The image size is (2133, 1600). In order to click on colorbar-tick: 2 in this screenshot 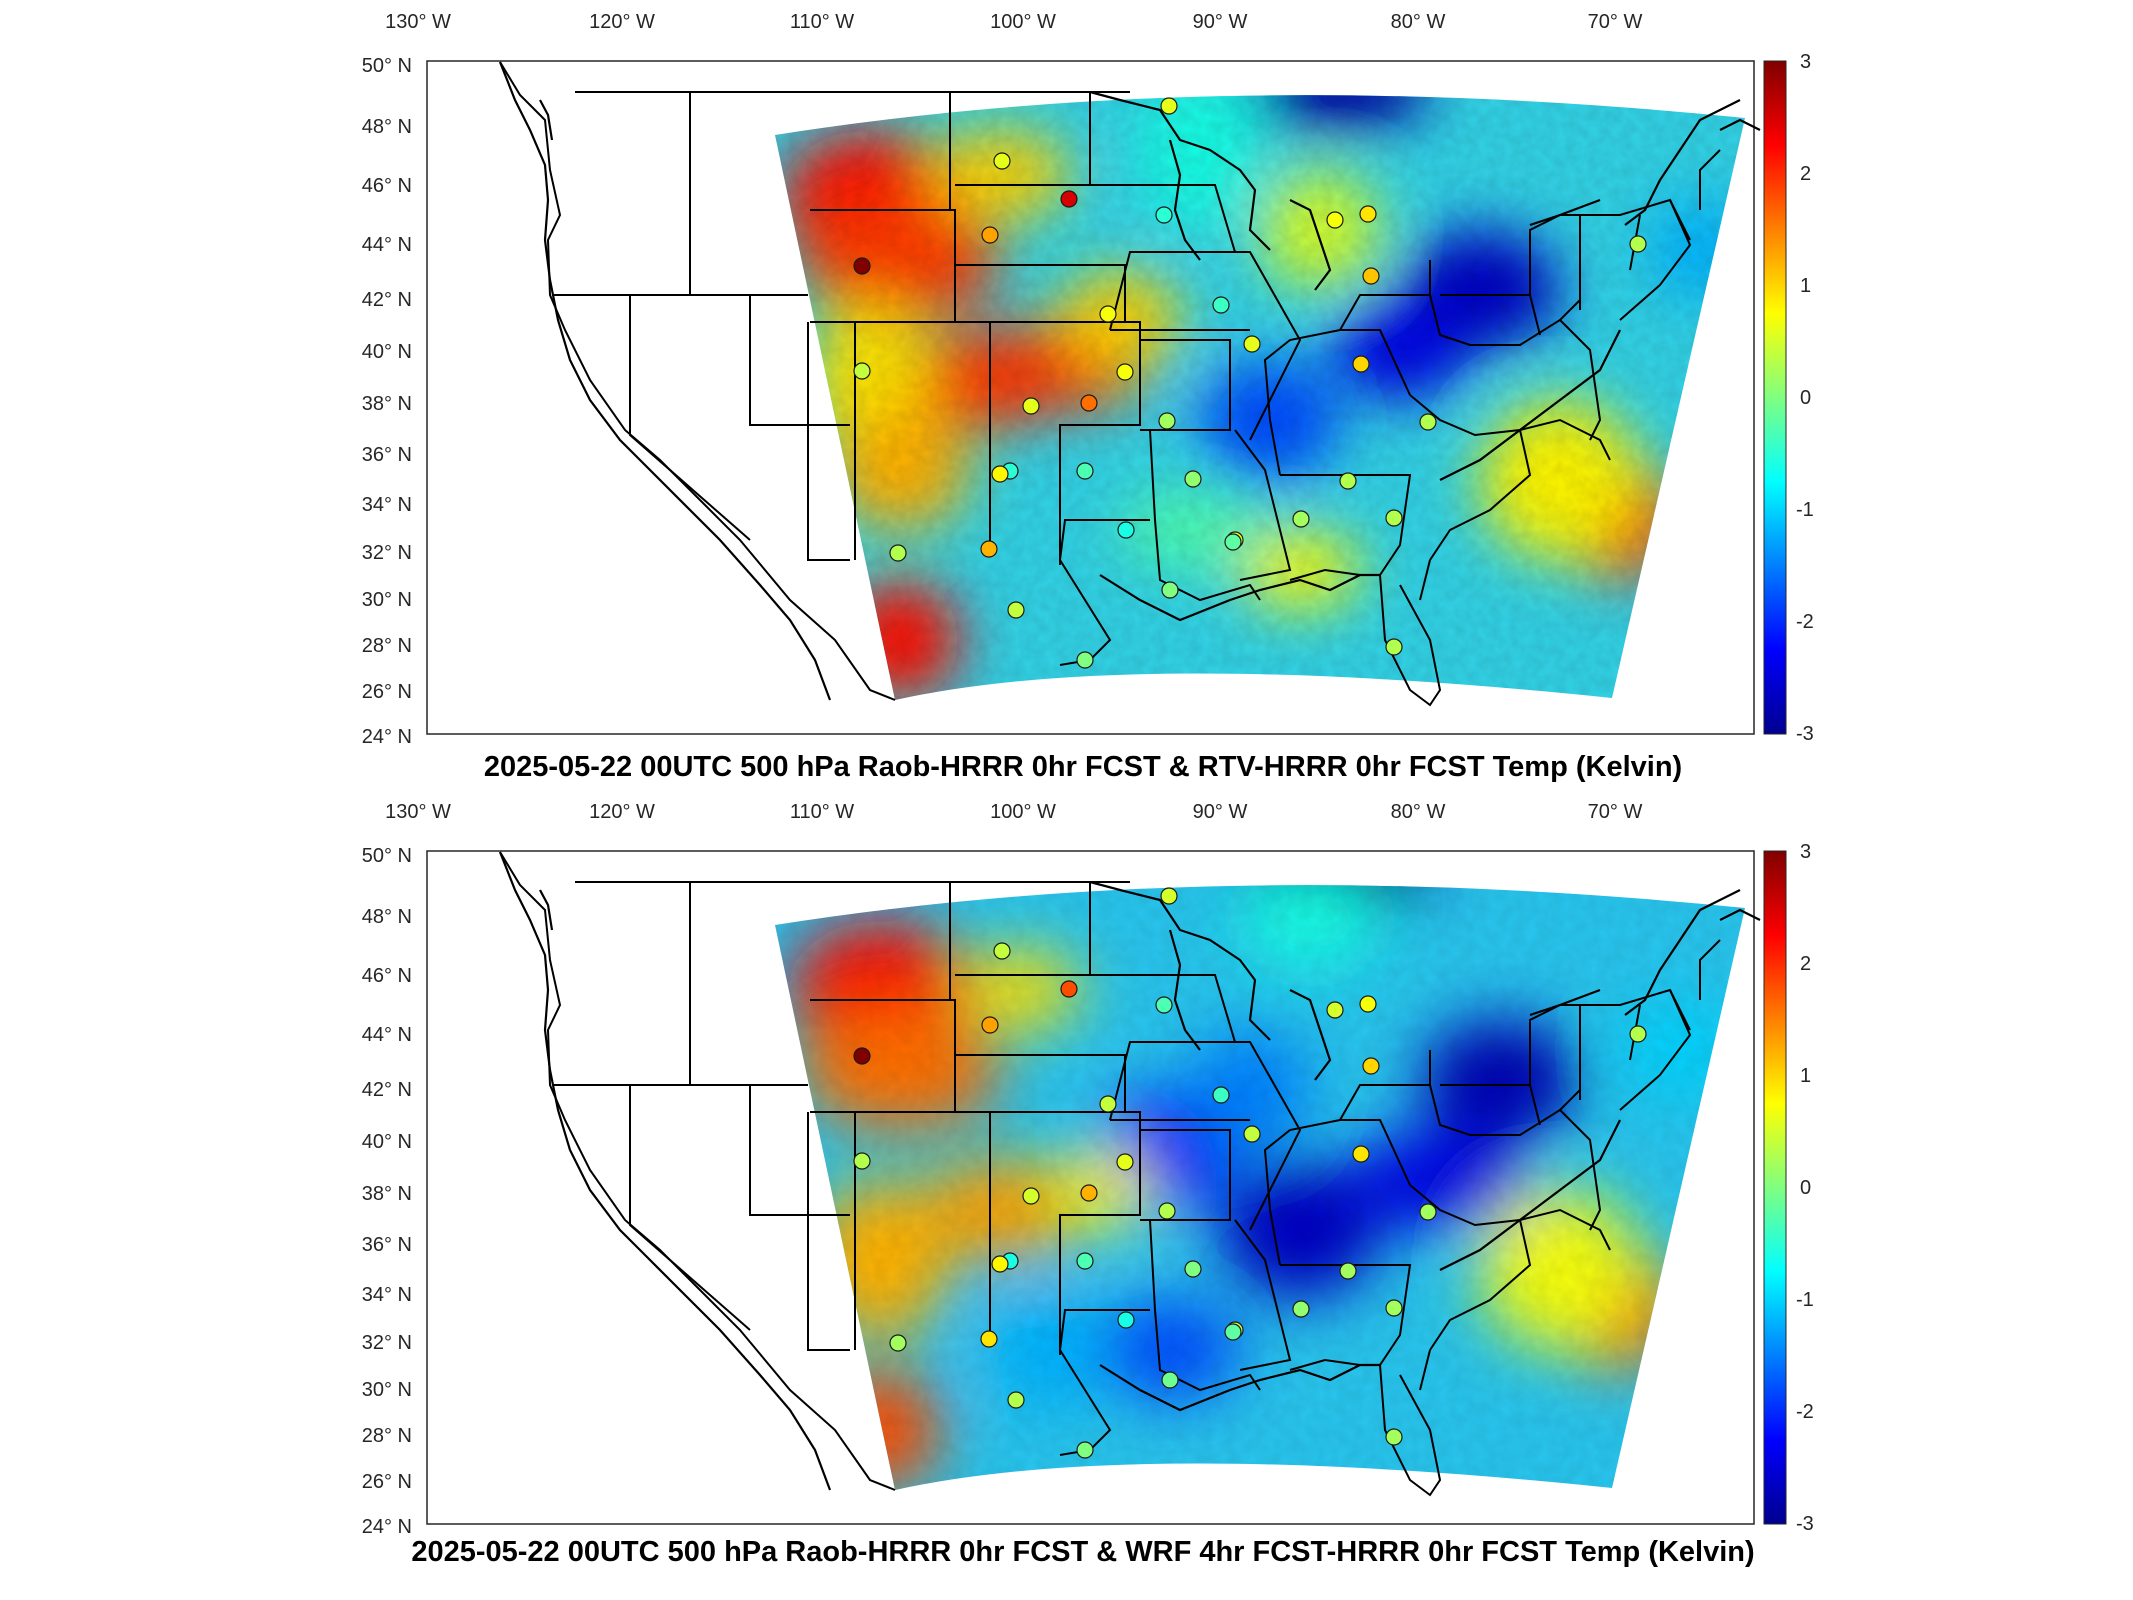, I will do `click(1805, 964)`.